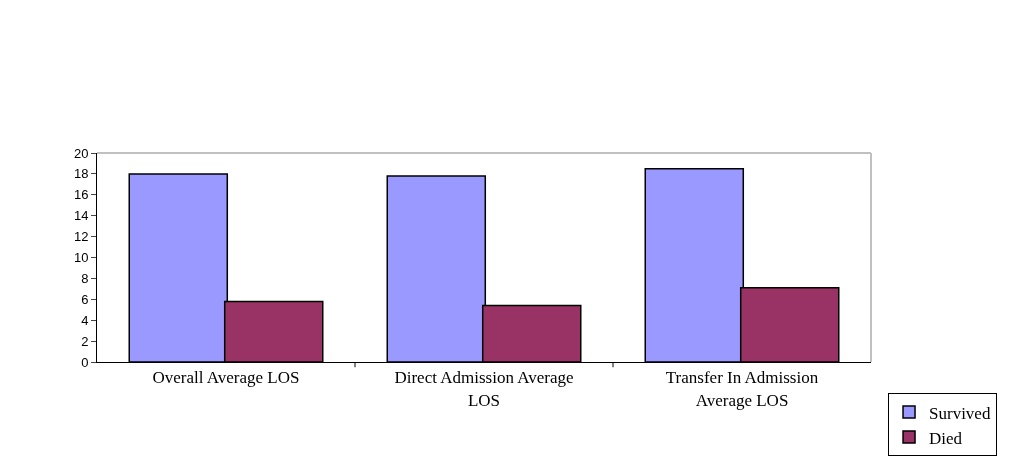 Image resolution: width=1009 pixels, height=468 pixels. What do you see at coordinates (81, 237) in the screenshot?
I see `y-tick-label: 12` at bounding box center [81, 237].